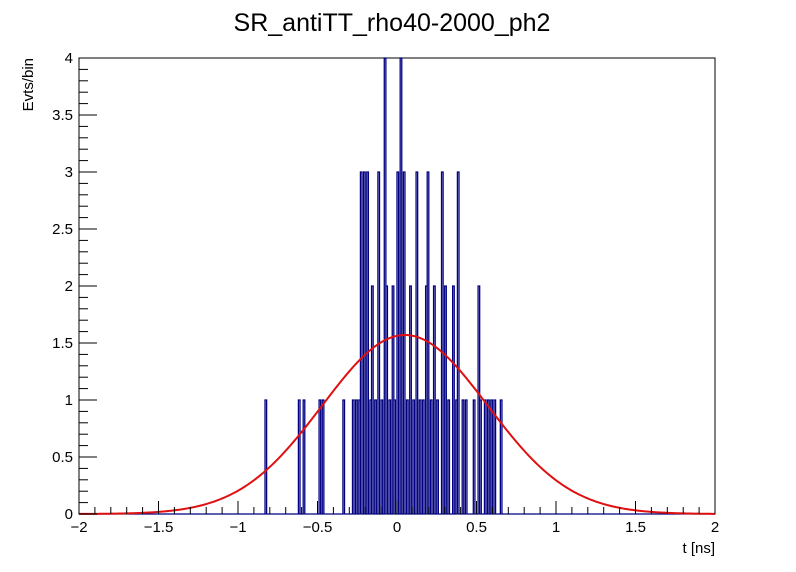 This screenshot has height=572, width=796. I want to click on y-tick-label: 1, so click(69, 400).